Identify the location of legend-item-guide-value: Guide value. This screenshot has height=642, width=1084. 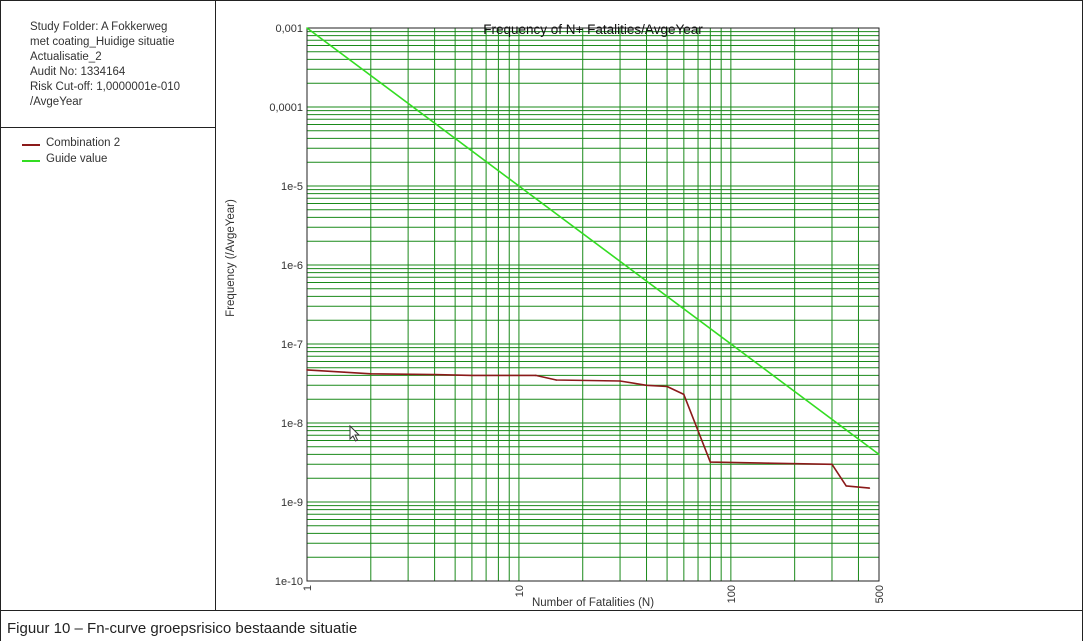
(70, 161).